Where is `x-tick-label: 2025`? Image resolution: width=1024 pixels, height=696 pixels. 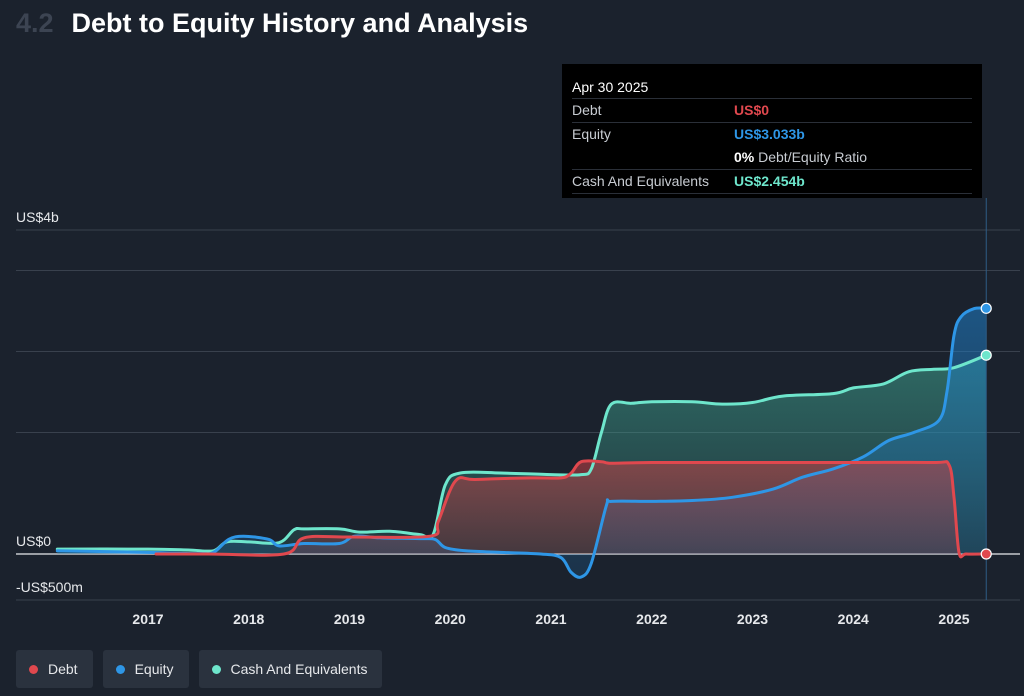
x-tick-label: 2025 is located at coordinates (953, 619).